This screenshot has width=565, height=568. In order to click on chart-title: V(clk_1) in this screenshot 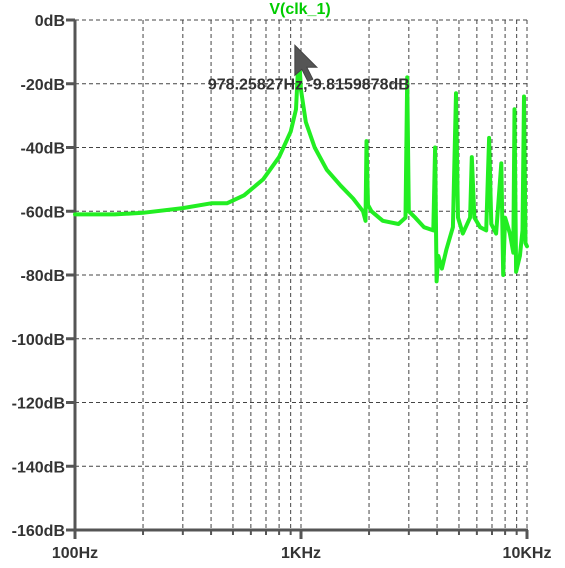, I will do `click(299, 9)`.